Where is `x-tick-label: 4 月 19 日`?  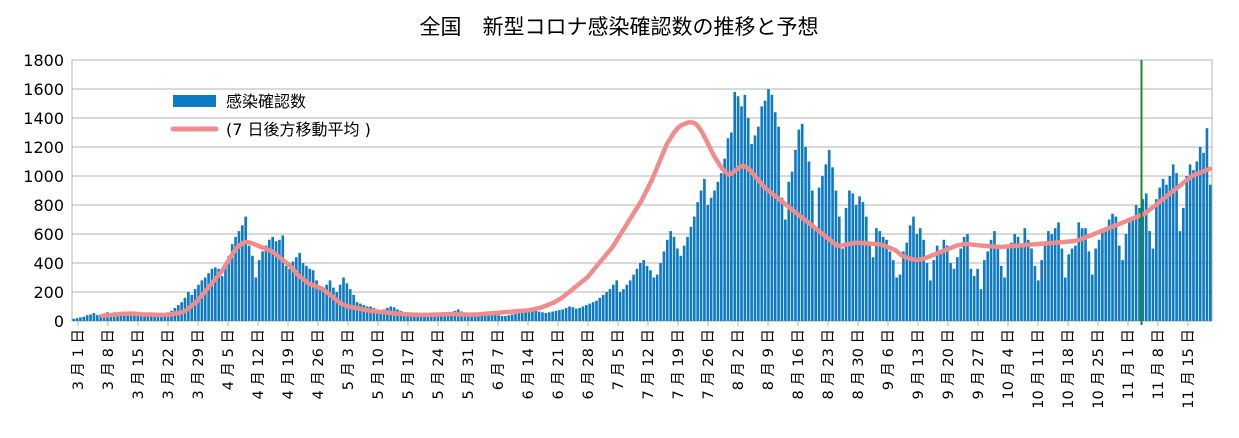
x-tick-label: 4 月 19 日 is located at coordinates (289, 364).